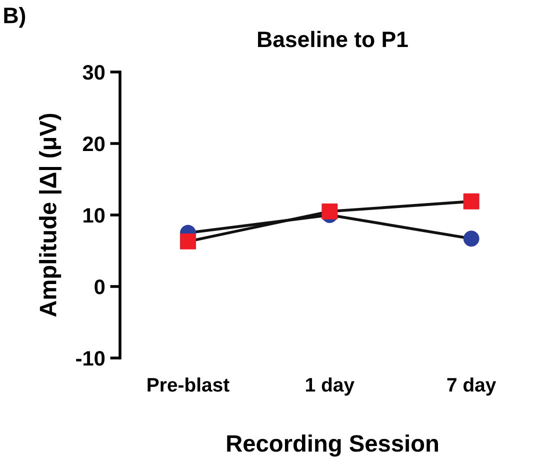  Describe the element at coordinates (471, 386) in the screenshot. I see `x-tick-label: 7 day` at that location.